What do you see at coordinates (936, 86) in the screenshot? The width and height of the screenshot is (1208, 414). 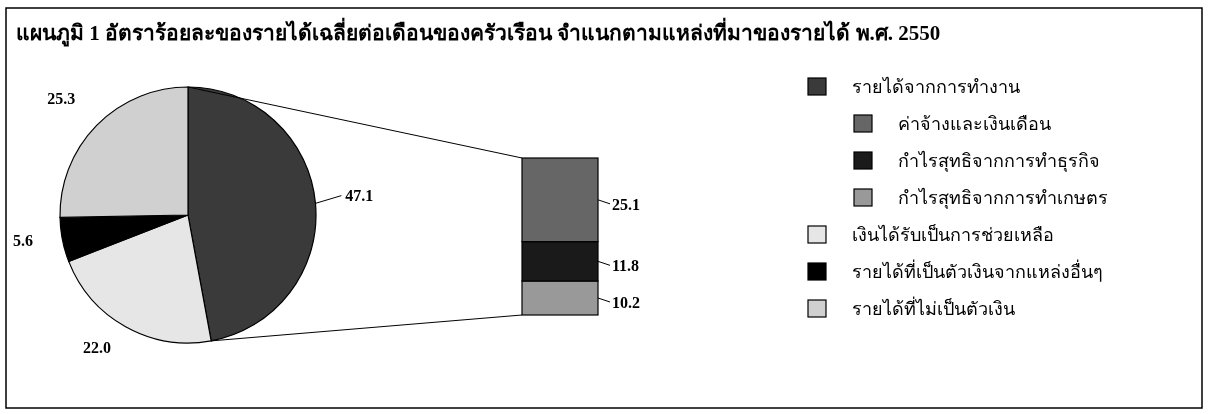 I see `legend-label: รายได้จากการทำงาน` at bounding box center [936, 86].